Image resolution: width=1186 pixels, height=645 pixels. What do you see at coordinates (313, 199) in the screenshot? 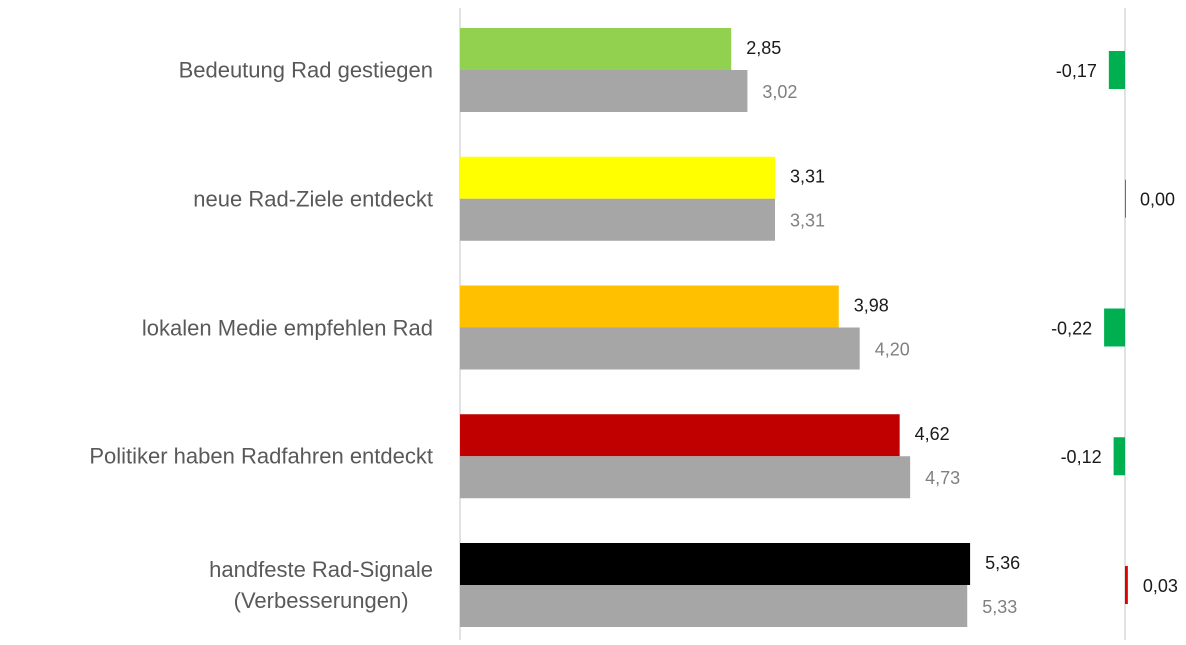
I see `category-label: neue Rad-Ziele entdeckt` at bounding box center [313, 199].